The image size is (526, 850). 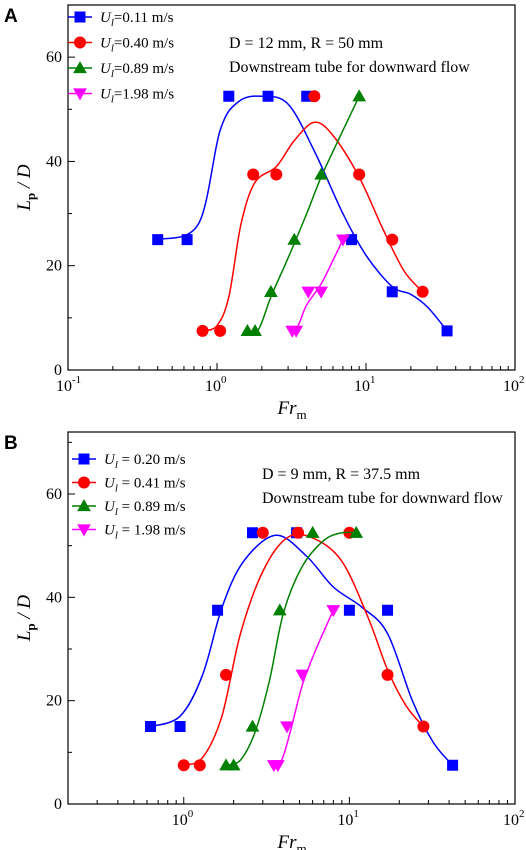 What do you see at coordinates (287, 841) in the screenshot?
I see `x-axis-label-main: Fr` at bounding box center [287, 841].